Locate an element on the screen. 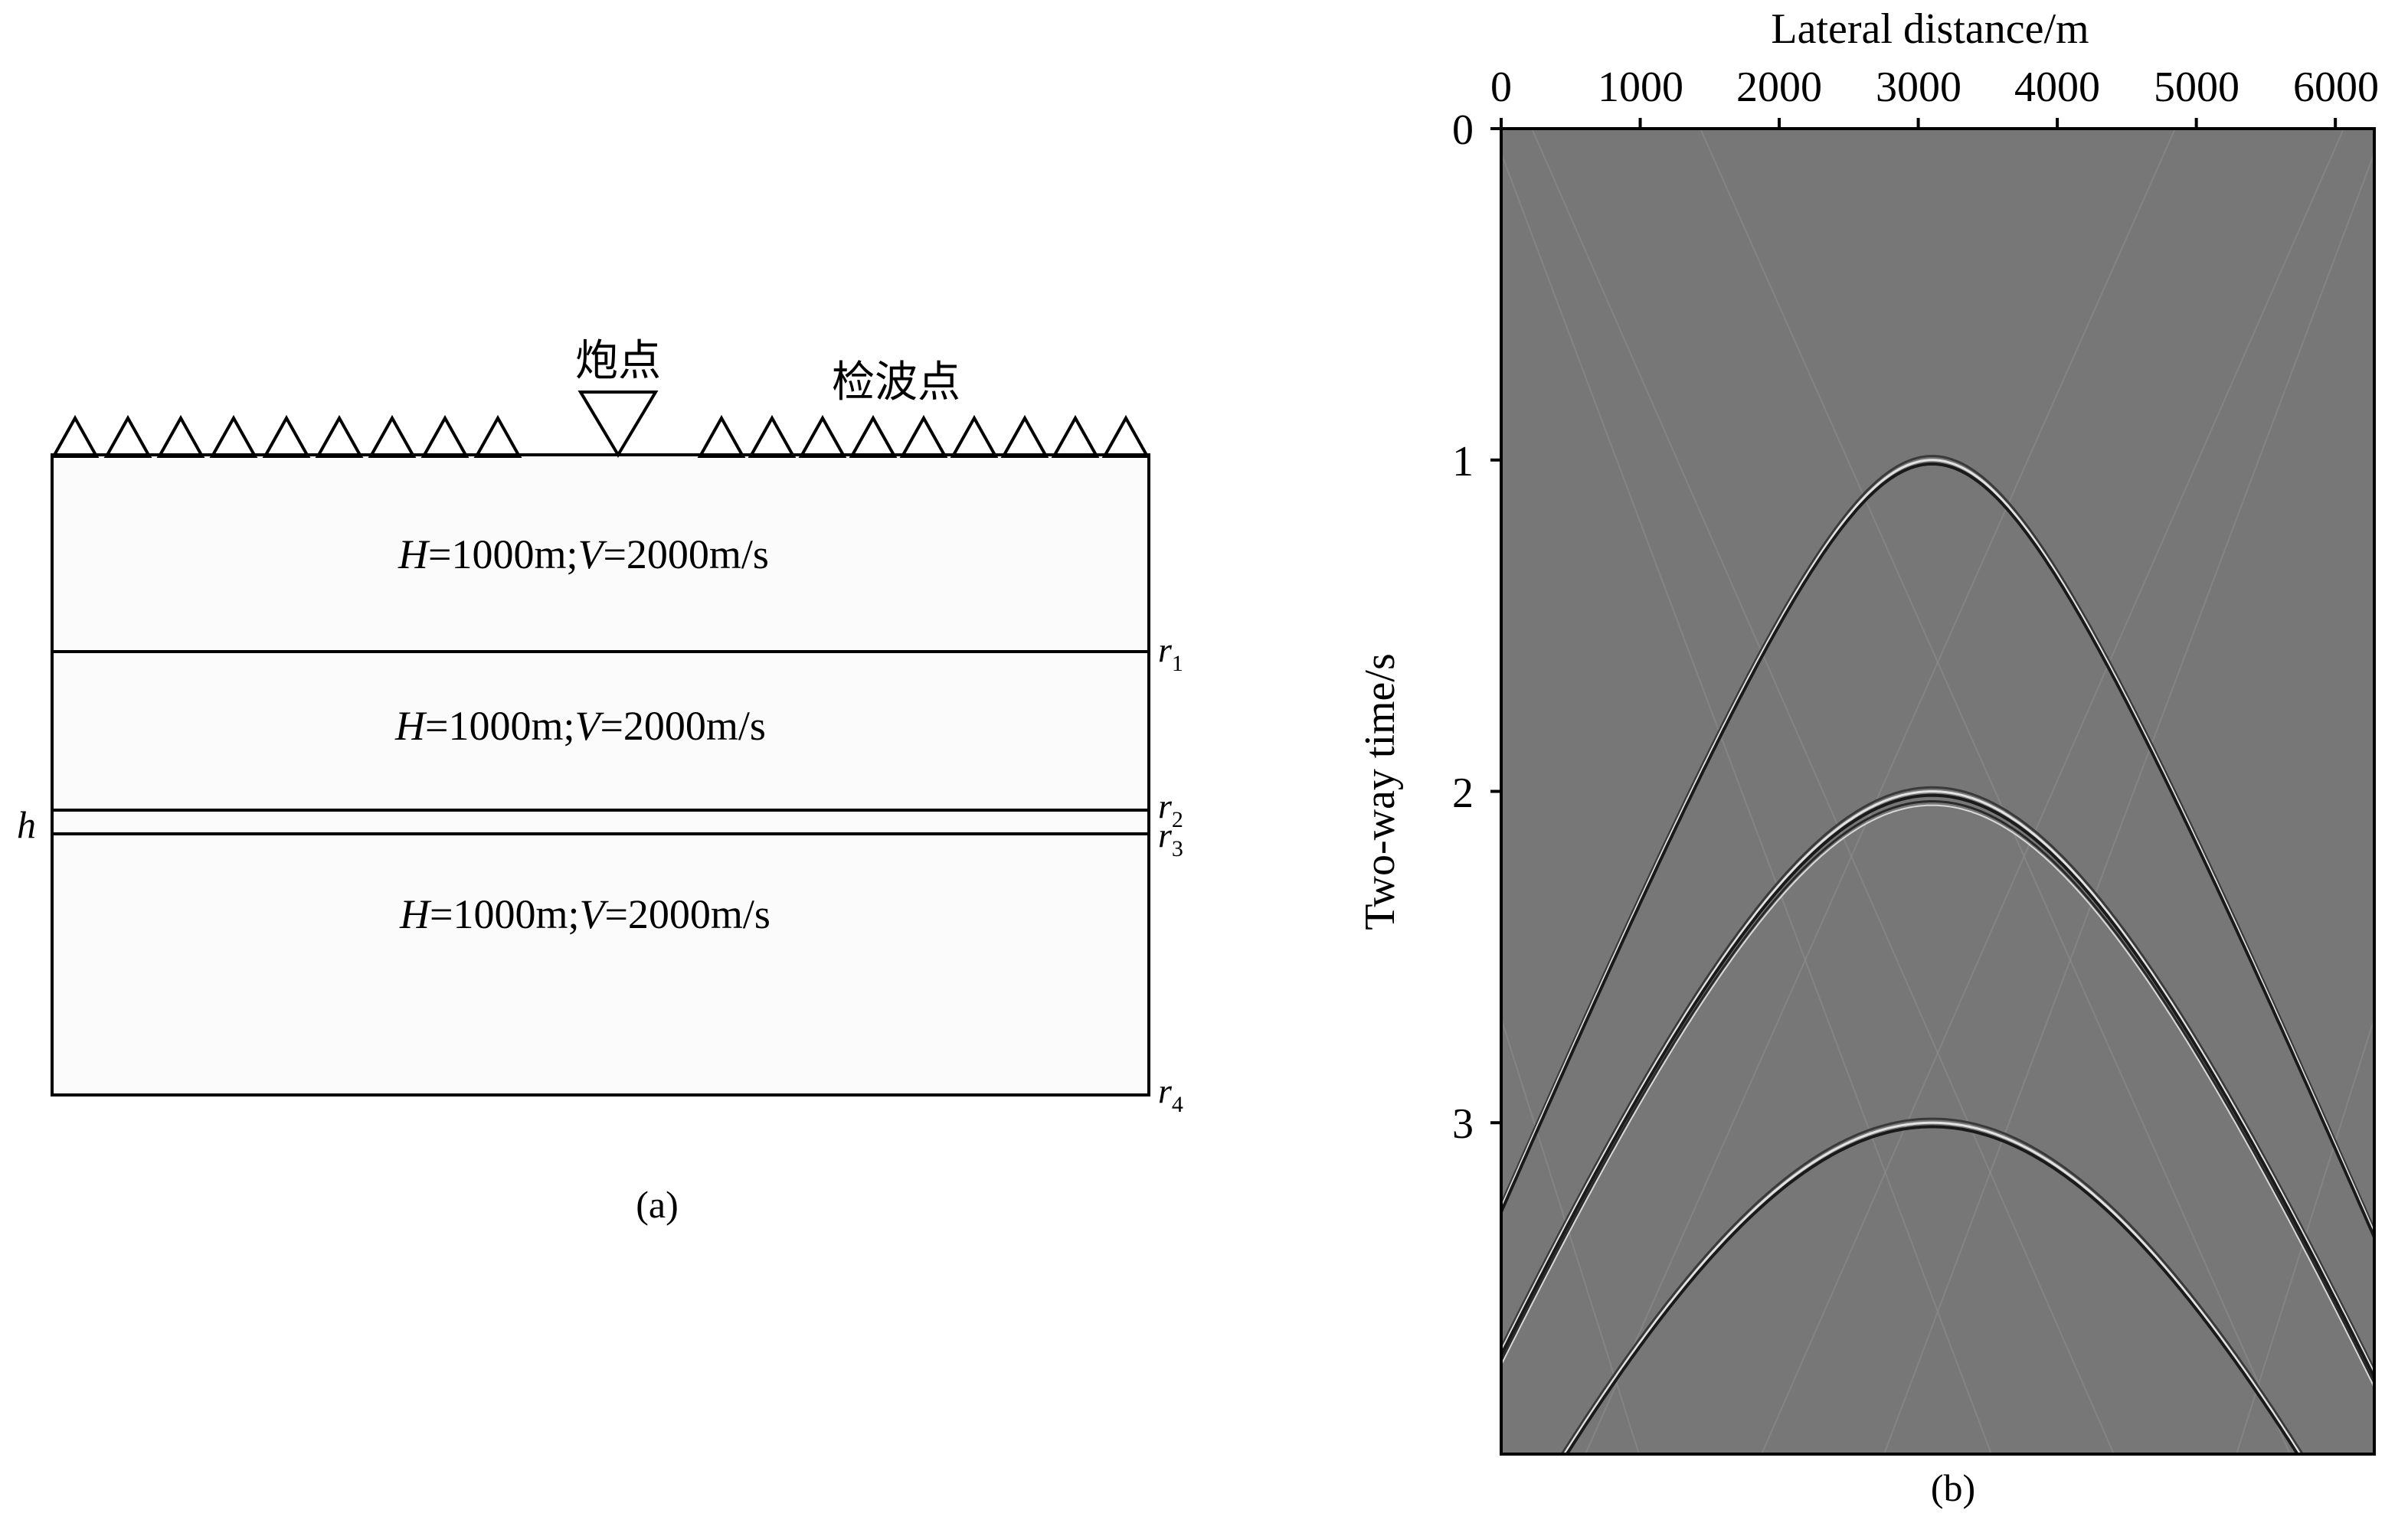 The image size is (2408, 1523). receivers-right is located at coordinates (923, 436).